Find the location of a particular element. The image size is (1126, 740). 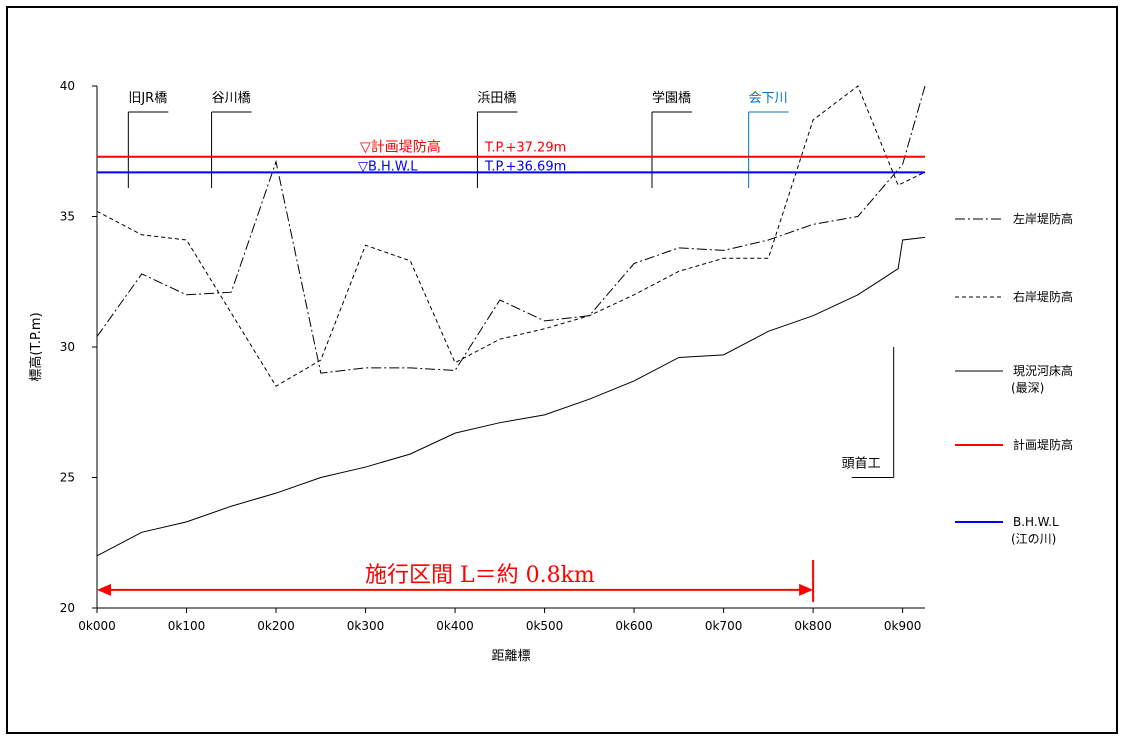

y-tick-label: 30 is located at coordinates (67, 347).